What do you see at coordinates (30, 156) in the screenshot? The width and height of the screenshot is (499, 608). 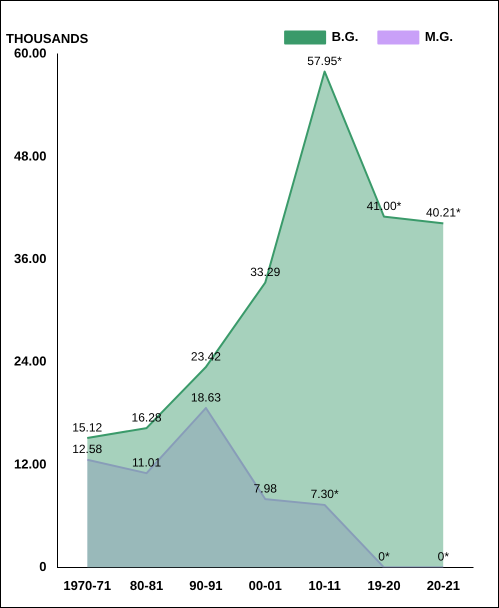 I see `y-tick-label: 48.00` at bounding box center [30, 156].